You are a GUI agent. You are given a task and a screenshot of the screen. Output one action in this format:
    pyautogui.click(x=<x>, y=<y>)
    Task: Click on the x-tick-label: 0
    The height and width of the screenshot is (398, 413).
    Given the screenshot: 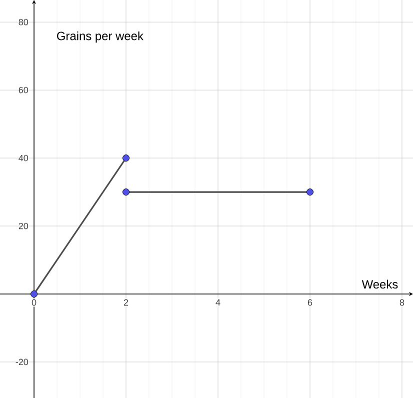 What is the action you would take?
    pyautogui.click(x=34, y=302)
    